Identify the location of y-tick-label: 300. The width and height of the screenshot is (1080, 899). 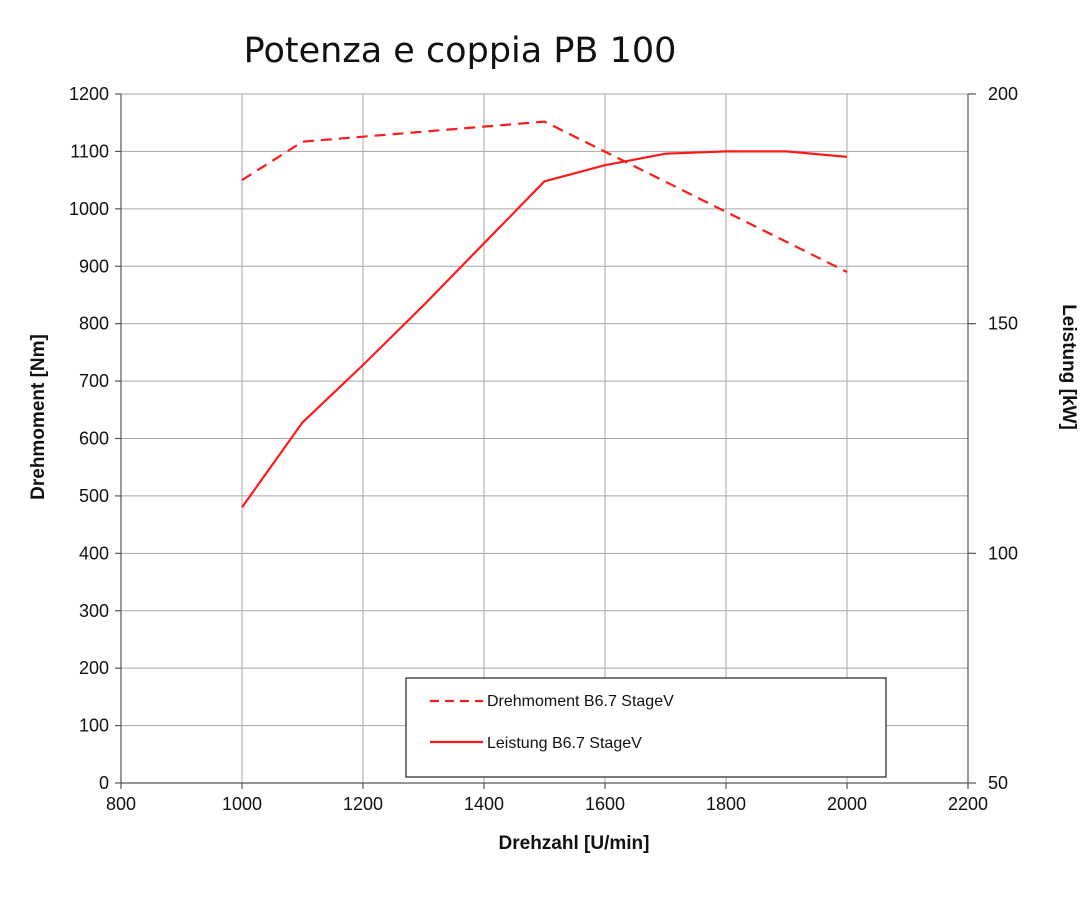
(94, 611).